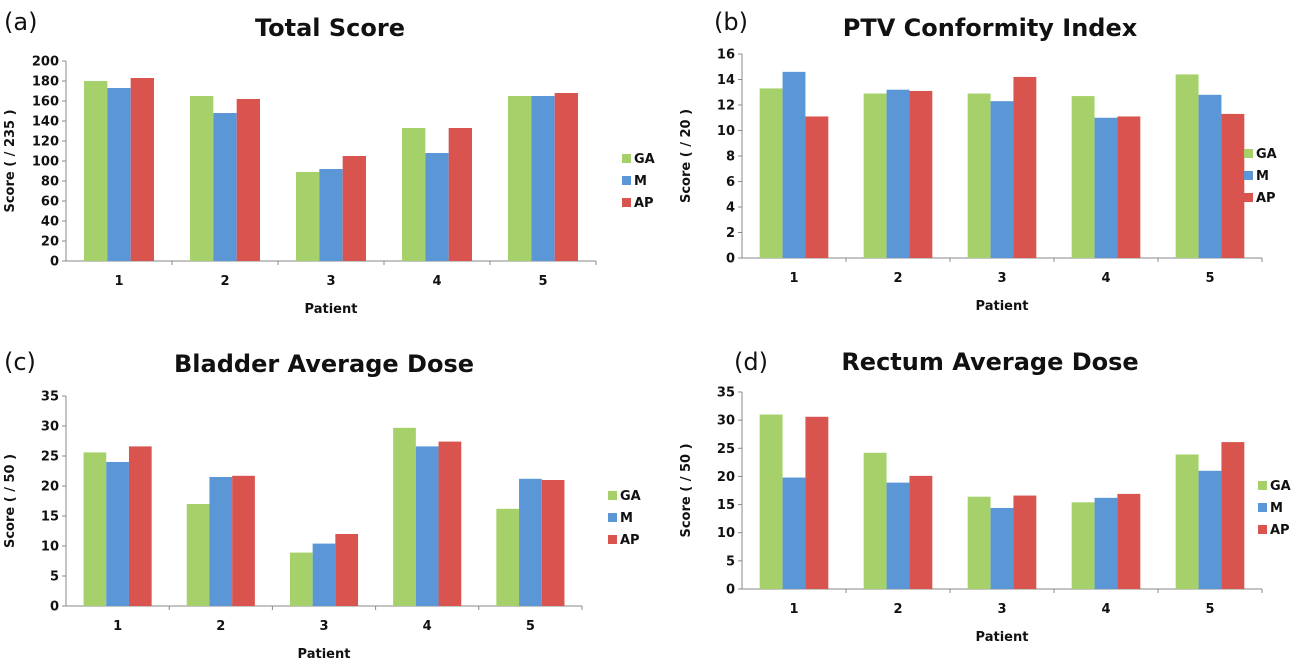 This screenshot has height=667, width=1300. Describe the element at coordinates (630, 496) in the screenshot. I see `chart2-legend-label-ga: GA` at that location.